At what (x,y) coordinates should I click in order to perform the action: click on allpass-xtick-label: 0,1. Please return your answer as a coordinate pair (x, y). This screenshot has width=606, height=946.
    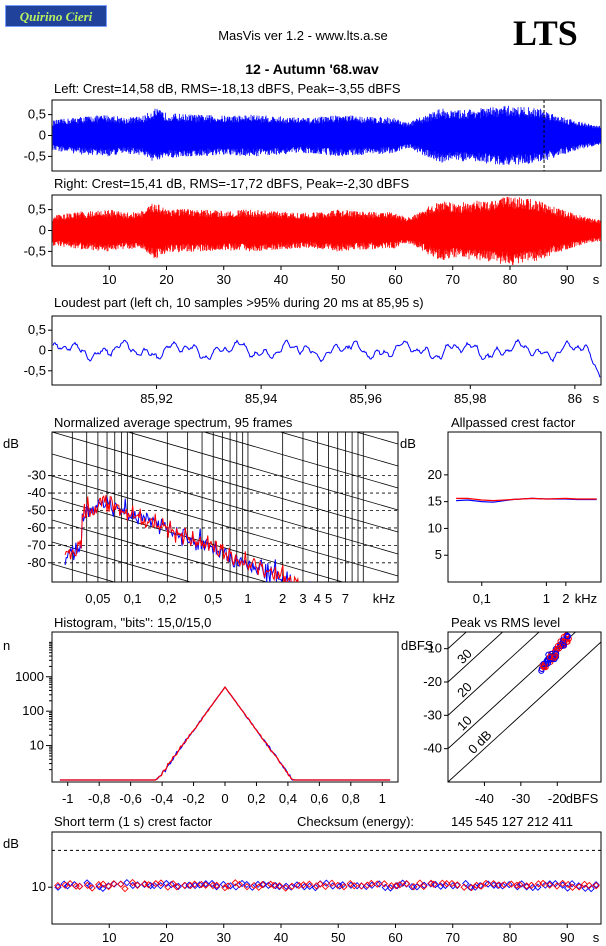
    Looking at the image, I should click on (482, 598).